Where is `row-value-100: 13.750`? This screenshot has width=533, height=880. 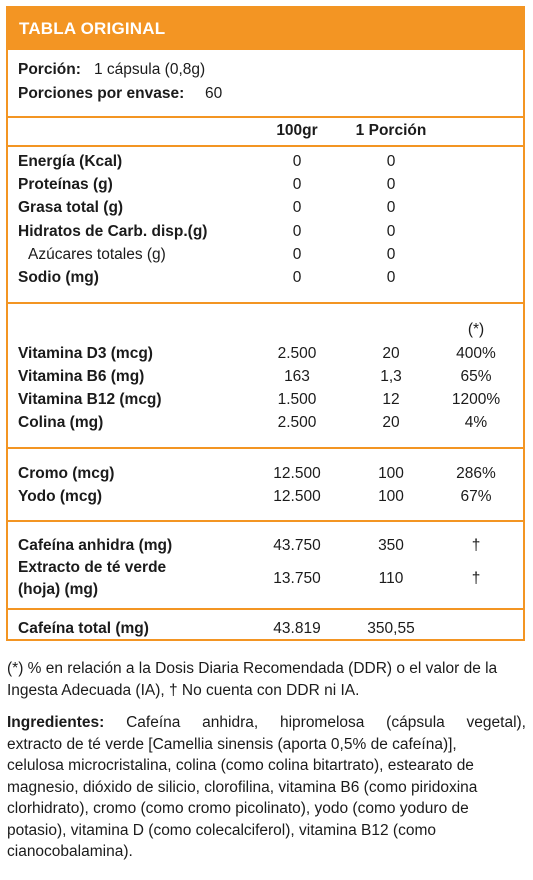
row-value-100: 13.750 is located at coordinates (297, 578).